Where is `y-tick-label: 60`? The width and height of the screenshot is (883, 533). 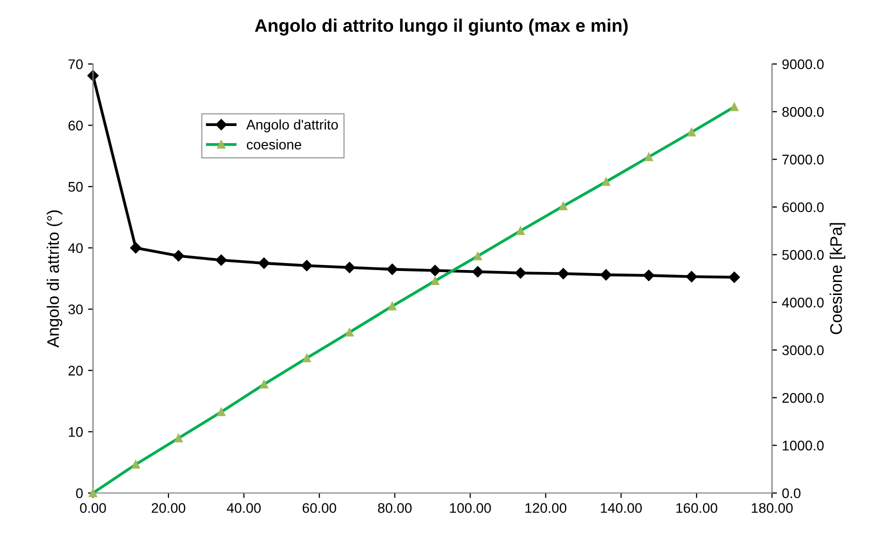
y-tick-label: 60 is located at coordinates (75, 125).